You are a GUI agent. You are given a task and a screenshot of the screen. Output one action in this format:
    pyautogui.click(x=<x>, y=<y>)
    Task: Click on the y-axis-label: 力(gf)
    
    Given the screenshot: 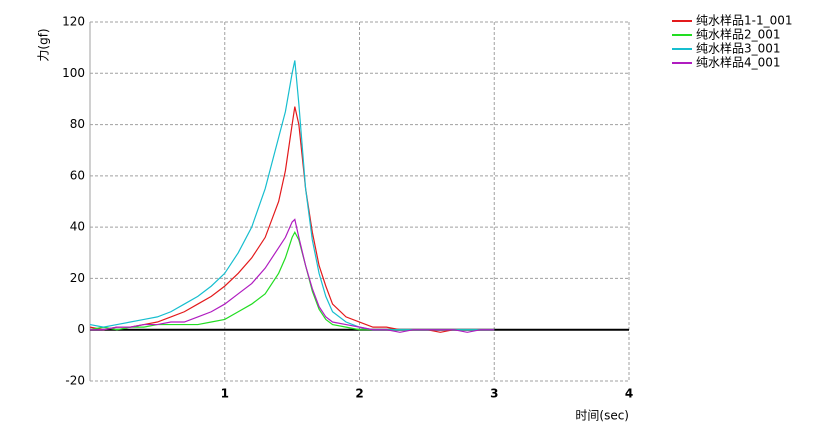 What is the action you would take?
    pyautogui.click(x=44, y=44)
    